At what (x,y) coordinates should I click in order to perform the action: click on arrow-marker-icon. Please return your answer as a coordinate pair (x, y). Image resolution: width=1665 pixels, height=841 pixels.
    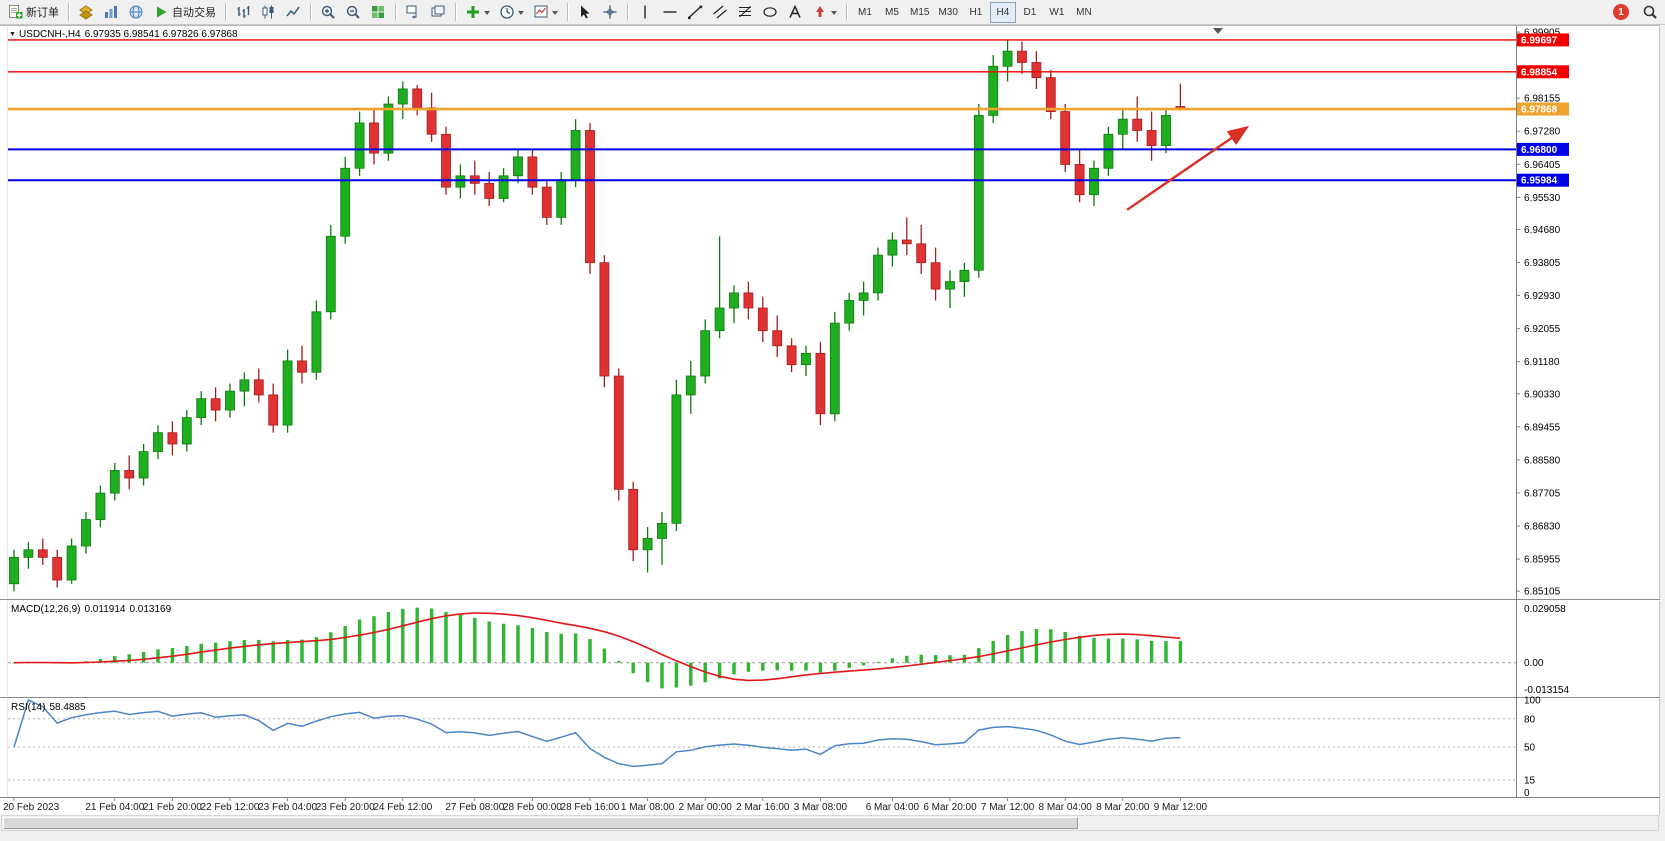
    Looking at the image, I should click on (820, 11).